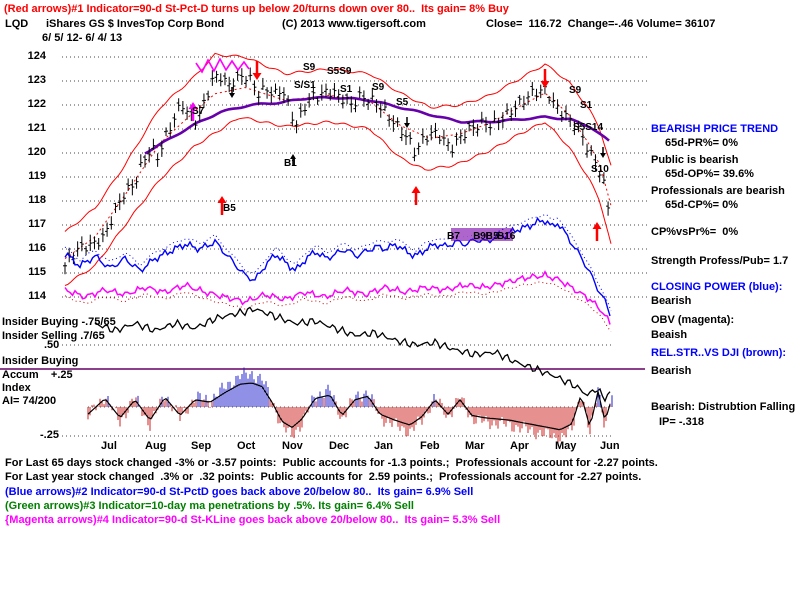 This screenshot has height=600, width=800. I want to click on quote-summary: Close= 116.72 Change=-.46 Volume= 36107, so click(601, 24).